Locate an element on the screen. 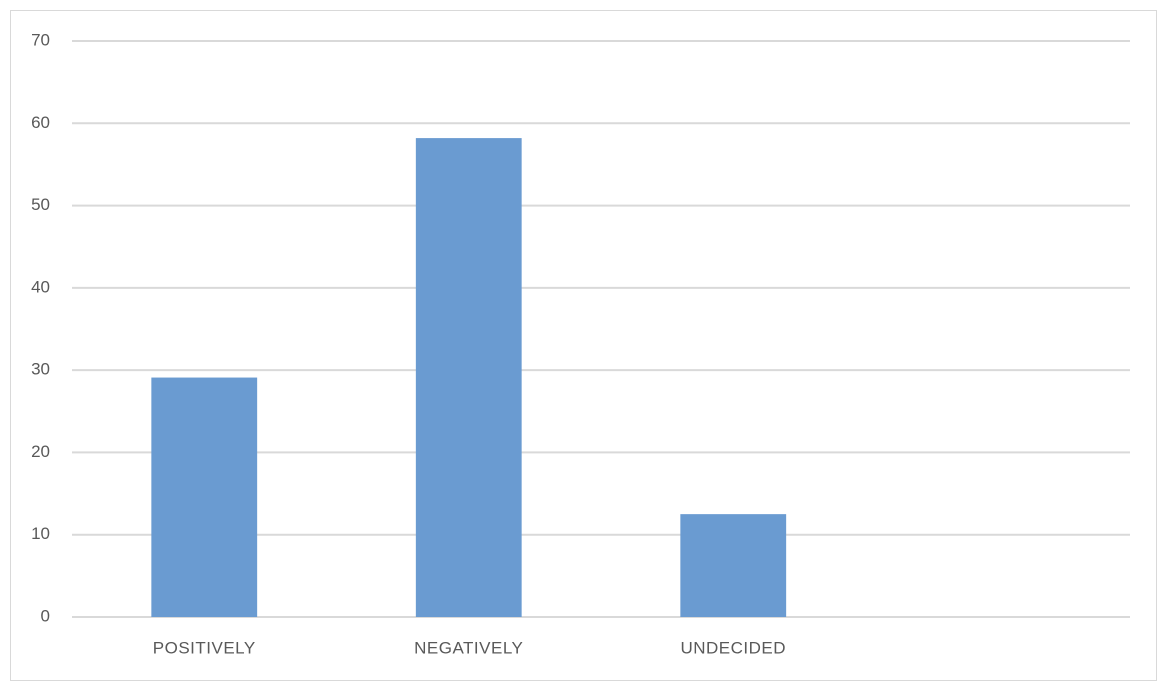 The image size is (1166, 695). x-tick-label: POSITIVELY is located at coordinates (204, 647).